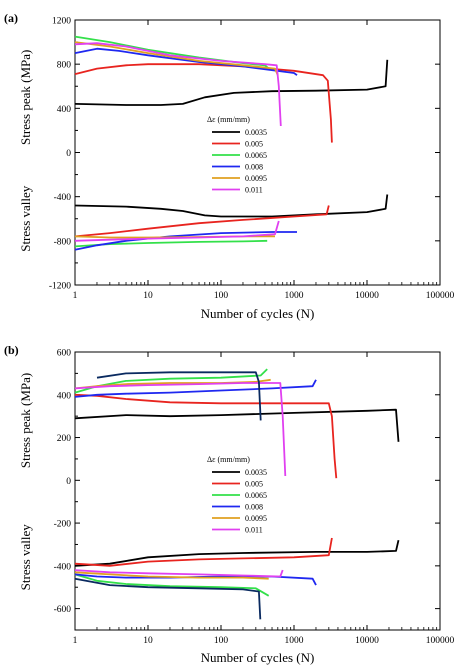 The height and width of the screenshot is (671, 475). I want to click on series-line-0.008-dark-peak, so click(179, 396).